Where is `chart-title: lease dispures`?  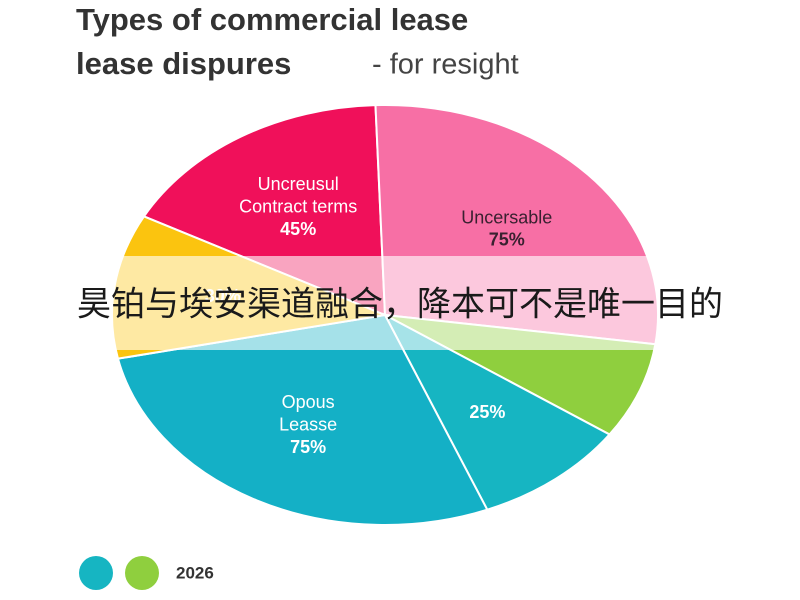 chart-title: lease dispures is located at coordinates (183, 63).